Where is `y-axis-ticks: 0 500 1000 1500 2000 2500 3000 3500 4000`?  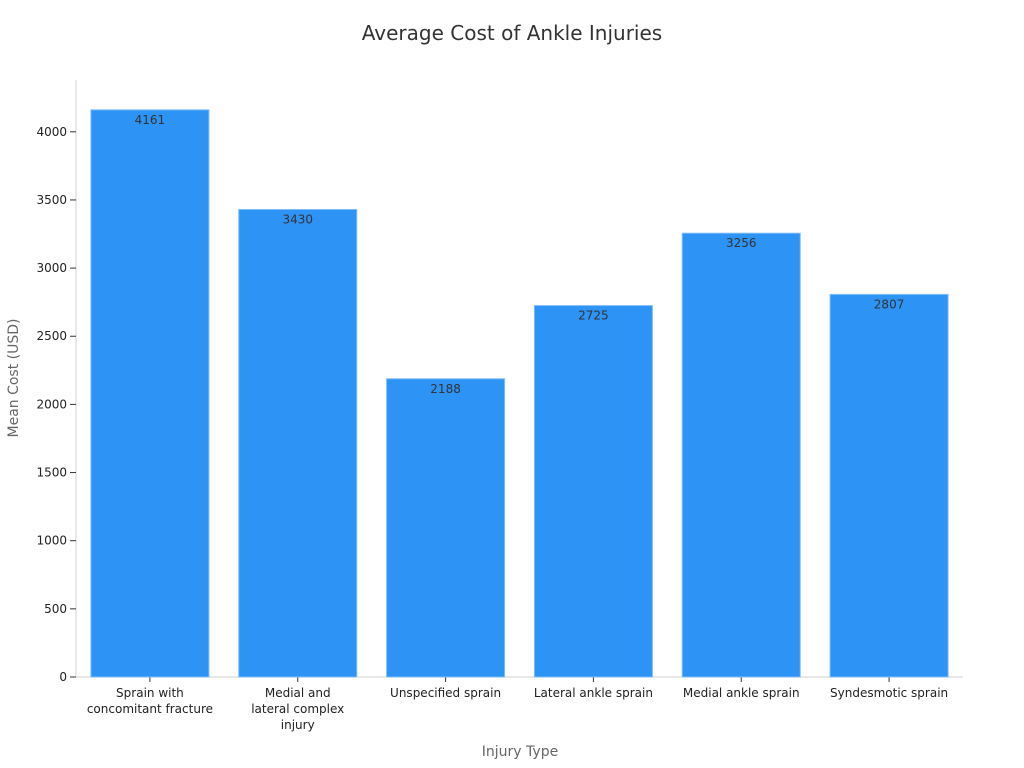
y-axis-ticks: 0 500 1000 1500 2000 2500 3000 3500 4000 is located at coordinates (56, 404).